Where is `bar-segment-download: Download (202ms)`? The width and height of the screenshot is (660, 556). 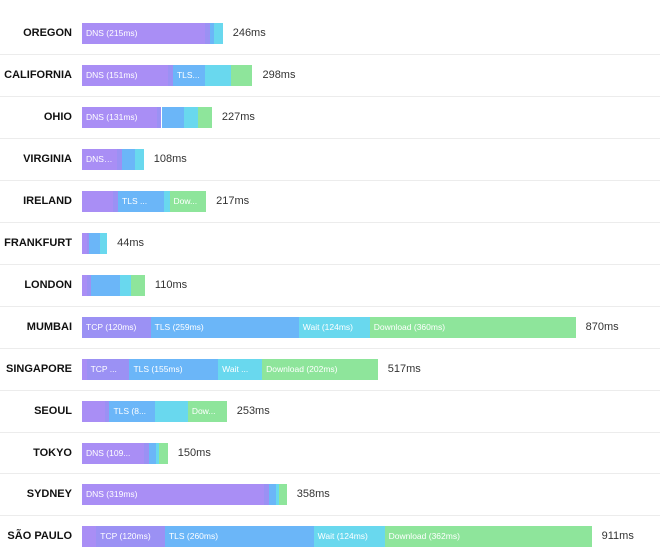
bar-segment-download: Download (202ms) is located at coordinates (320, 369).